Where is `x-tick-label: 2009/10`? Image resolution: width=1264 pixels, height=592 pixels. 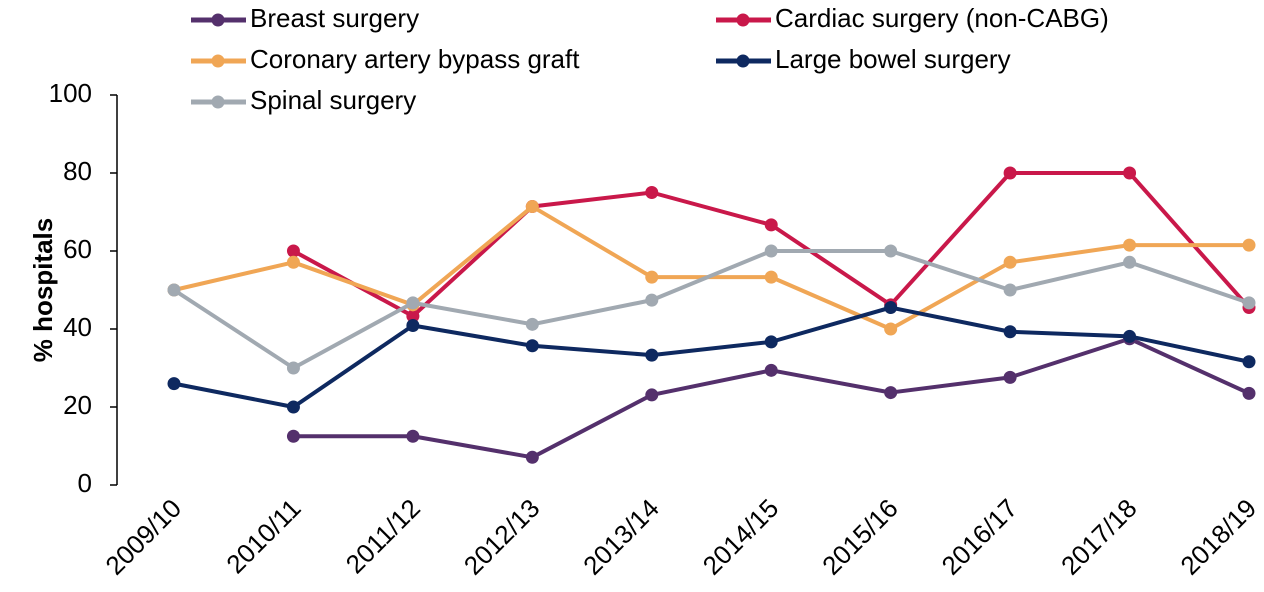
x-tick-label: 2009/10 is located at coordinates (143, 537).